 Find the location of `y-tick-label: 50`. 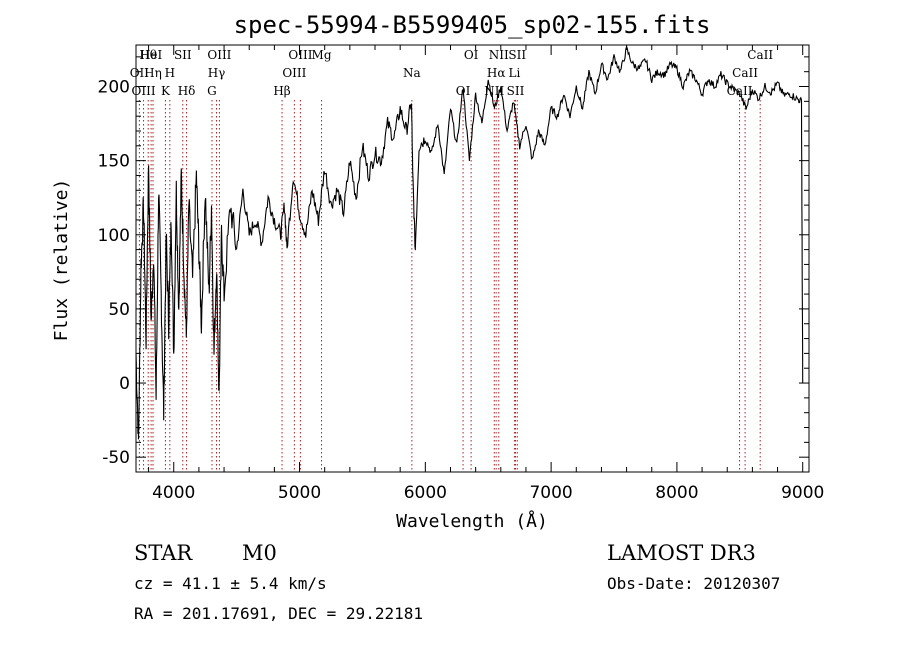

y-tick-label: 50 is located at coordinates (119, 310).